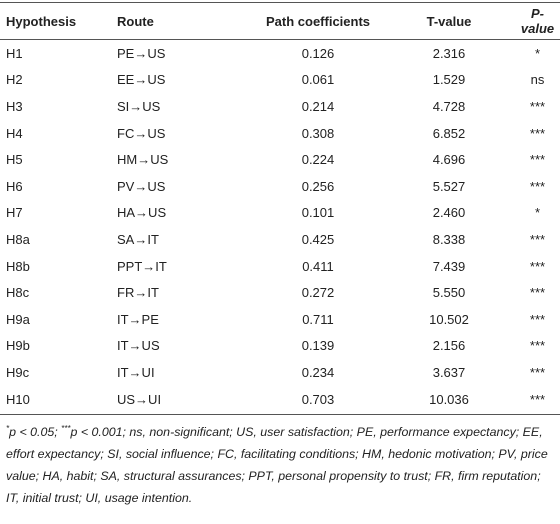  I want to click on table-cell: H6, so click(14, 186).